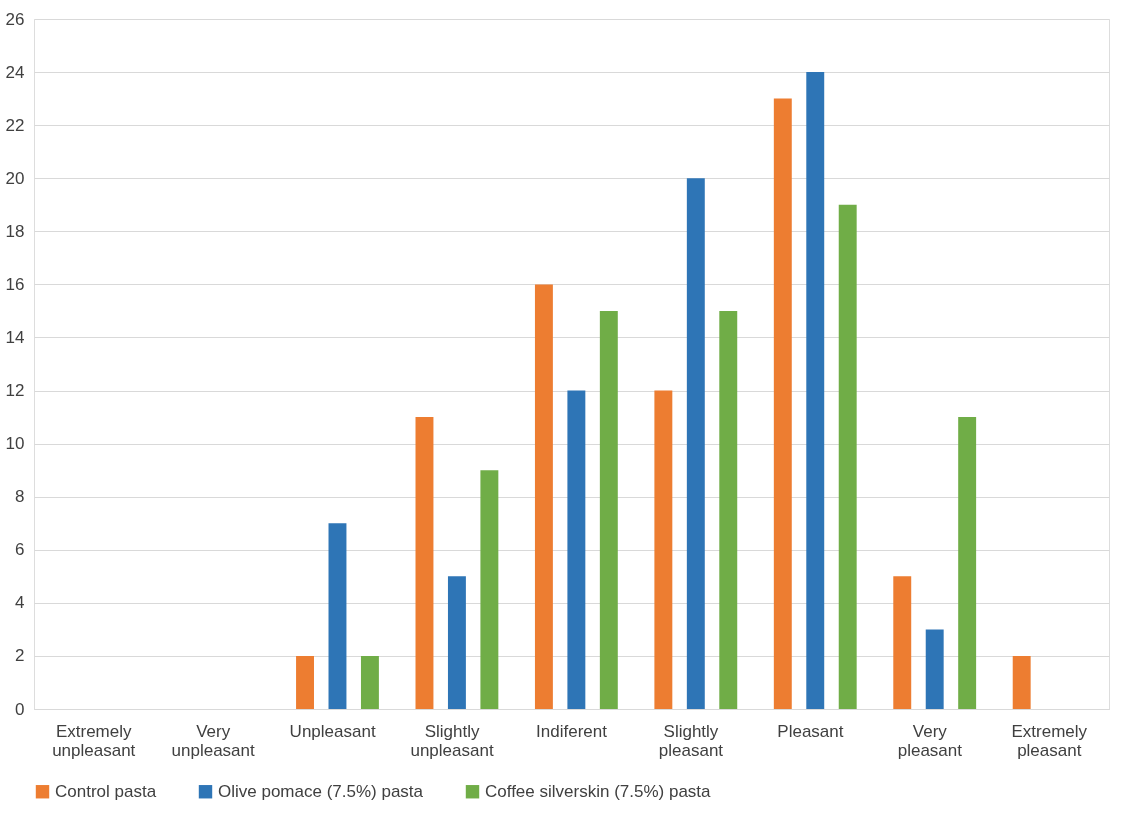  I want to click on y-tick-label: 12, so click(15, 391).